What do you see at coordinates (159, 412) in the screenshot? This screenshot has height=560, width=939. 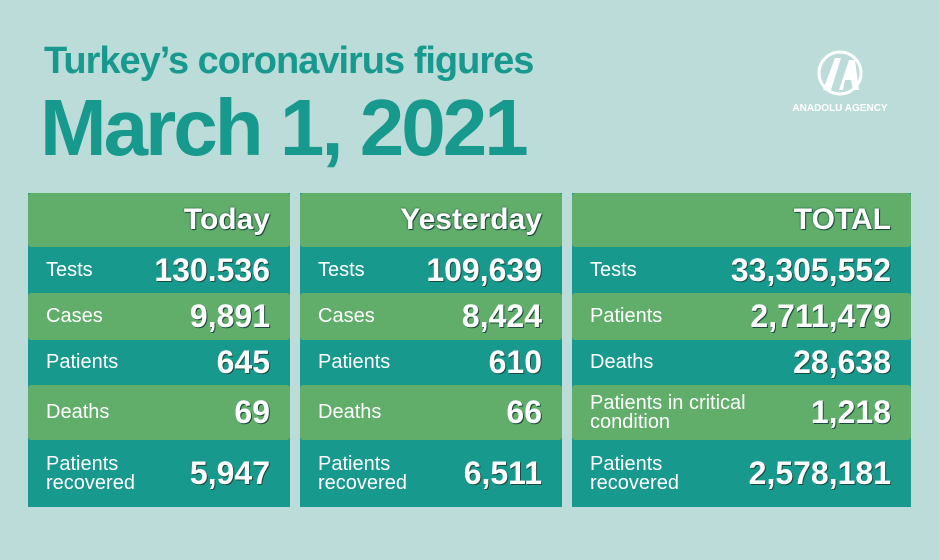 I see `data-row: Deaths 69` at bounding box center [159, 412].